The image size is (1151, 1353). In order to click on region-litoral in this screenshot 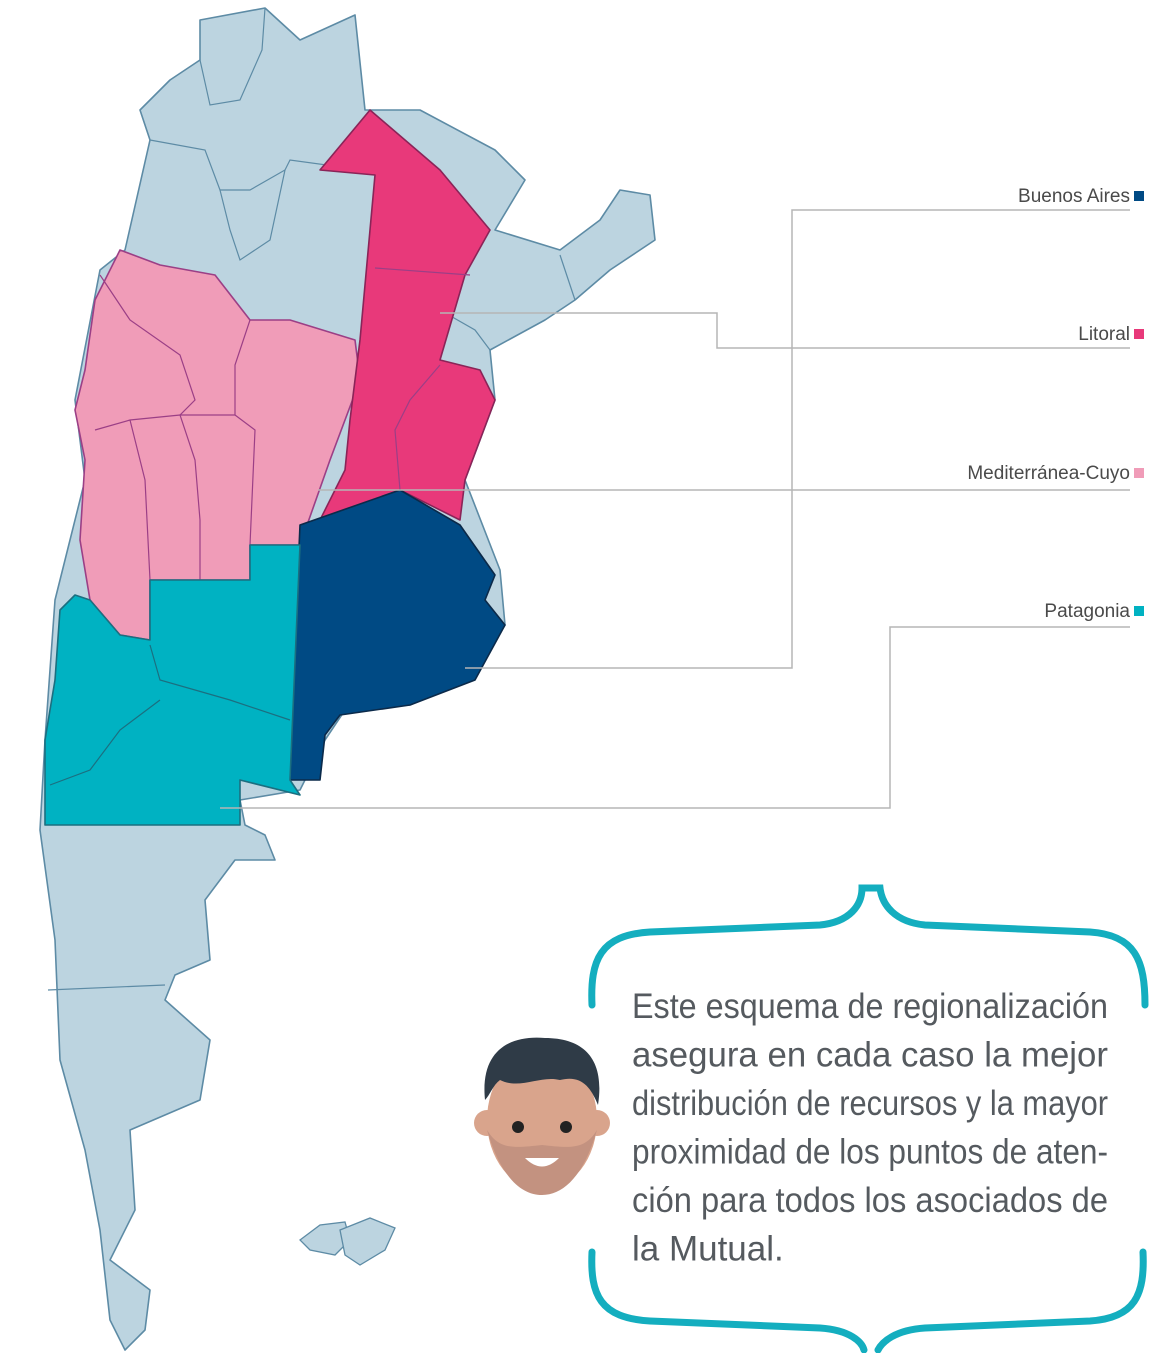, I will do `click(407, 315)`.